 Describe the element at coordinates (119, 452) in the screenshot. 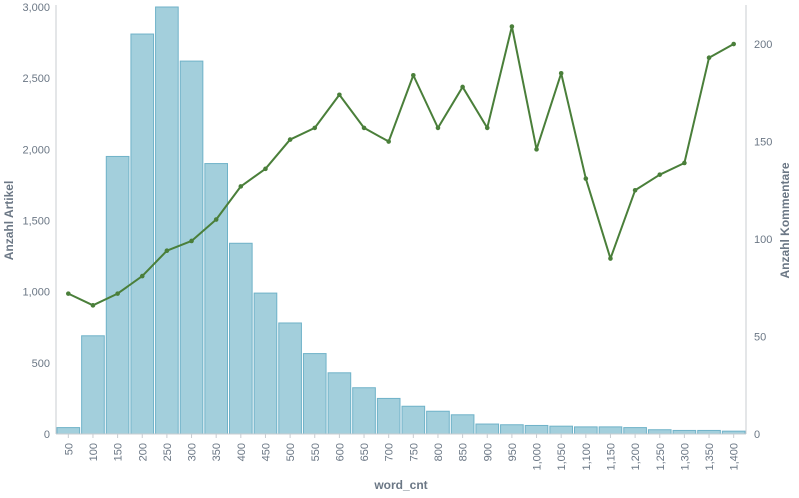

I see `x-tick-label: 150` at that location.